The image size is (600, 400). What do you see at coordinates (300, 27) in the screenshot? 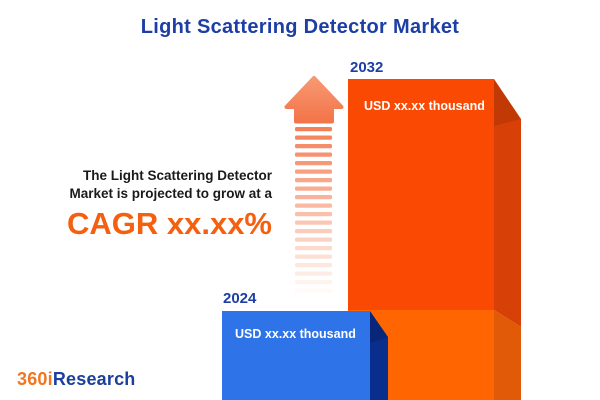
I see `page-title: Light Scattering Detector Market` at bounding box center [300, 27].